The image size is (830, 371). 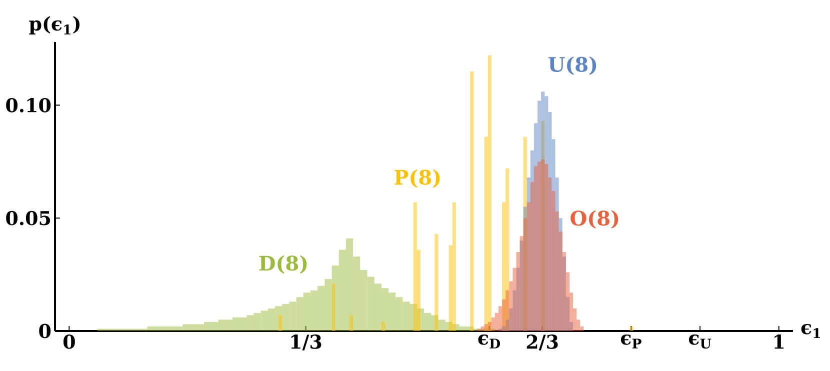 What do you see at coordinates (45, 331) in the screenshot?
I see `y-tick-label: 0` at bounding box center [45, 331].